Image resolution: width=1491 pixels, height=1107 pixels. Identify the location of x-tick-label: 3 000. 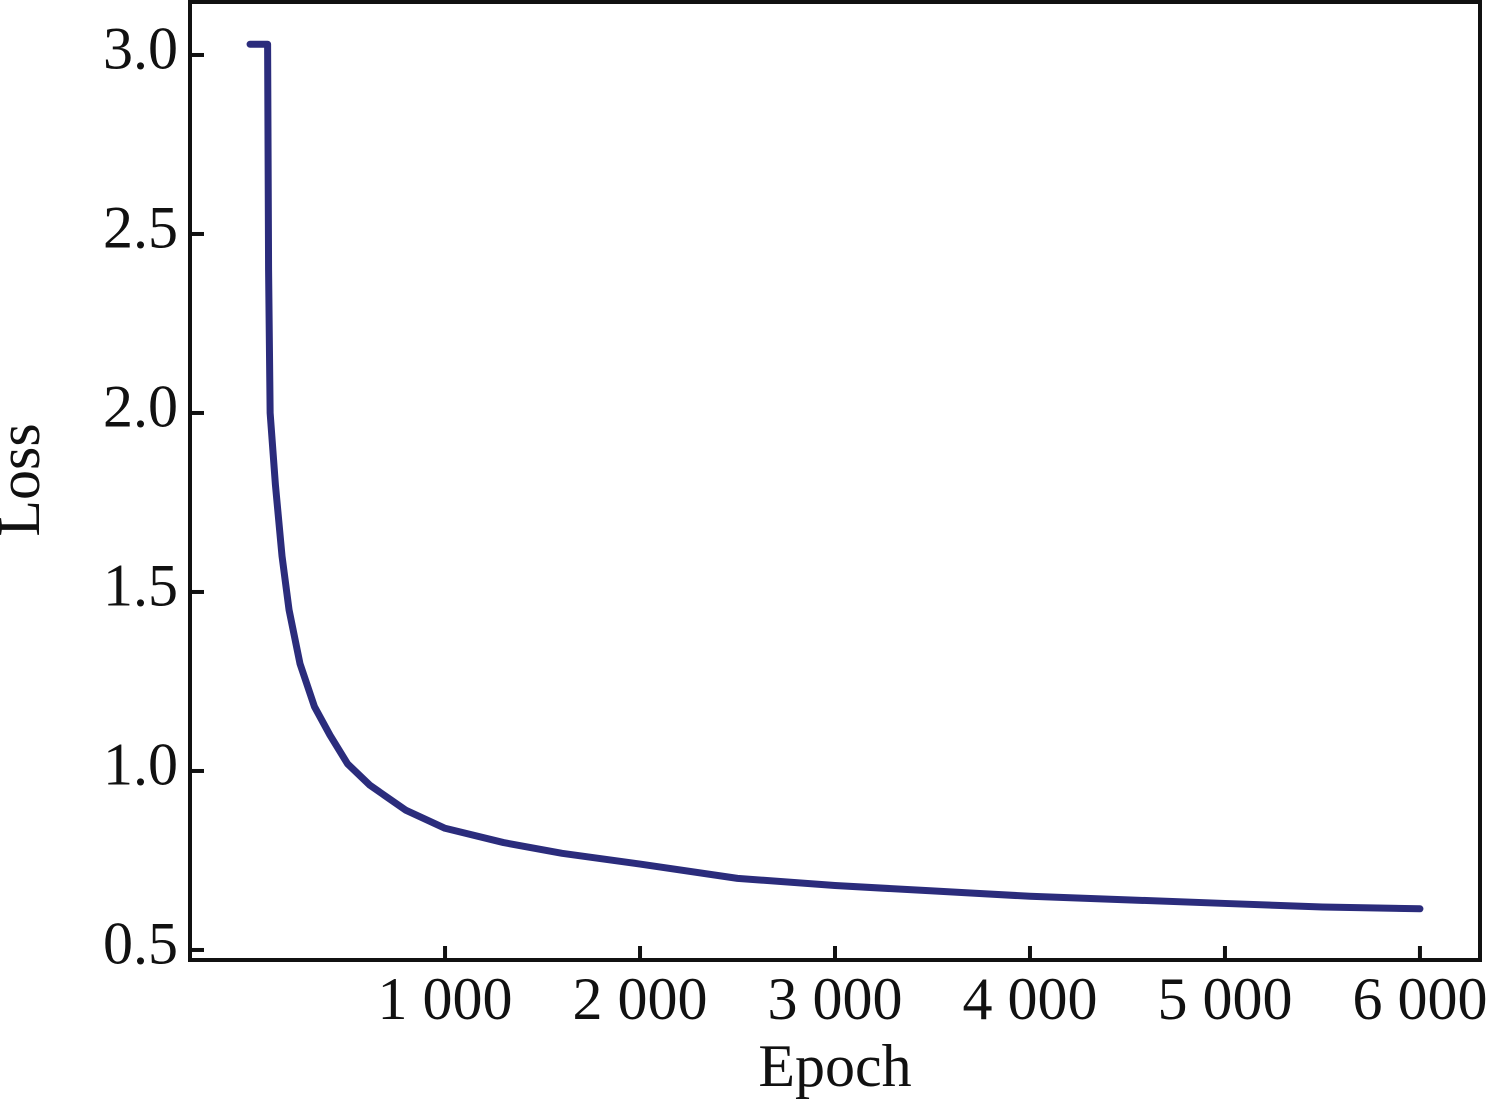
(835, 999).